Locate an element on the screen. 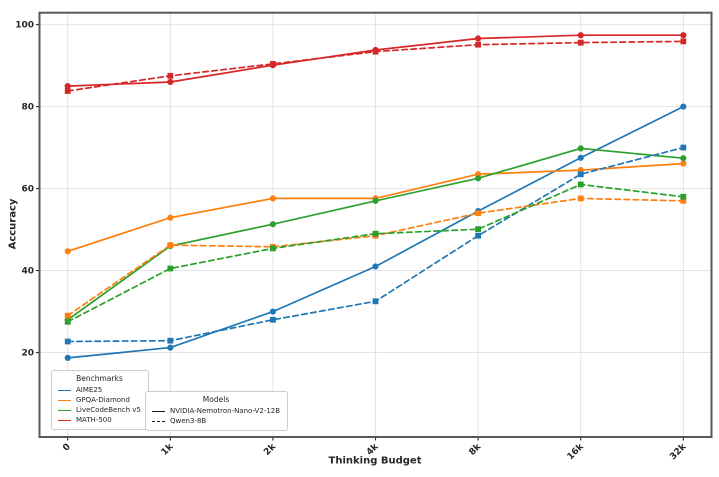  legend-item: MATH-500 is located at coordinates (99, 420).